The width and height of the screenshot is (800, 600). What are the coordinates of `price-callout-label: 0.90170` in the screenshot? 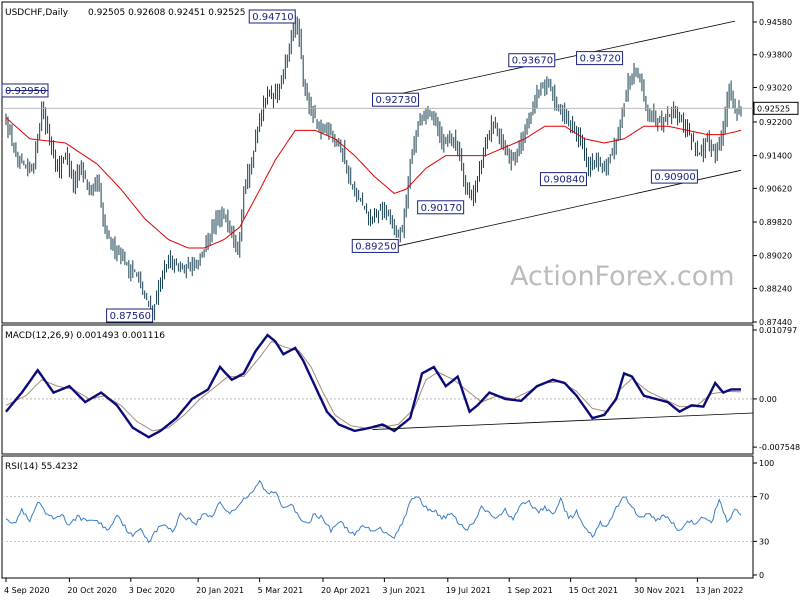 It's located at (441, 208).